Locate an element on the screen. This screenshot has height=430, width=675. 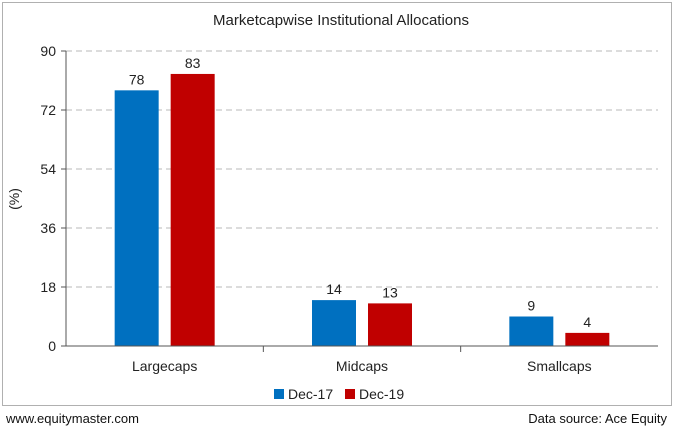
data-label: 14 is located at coordinates (334, 289).